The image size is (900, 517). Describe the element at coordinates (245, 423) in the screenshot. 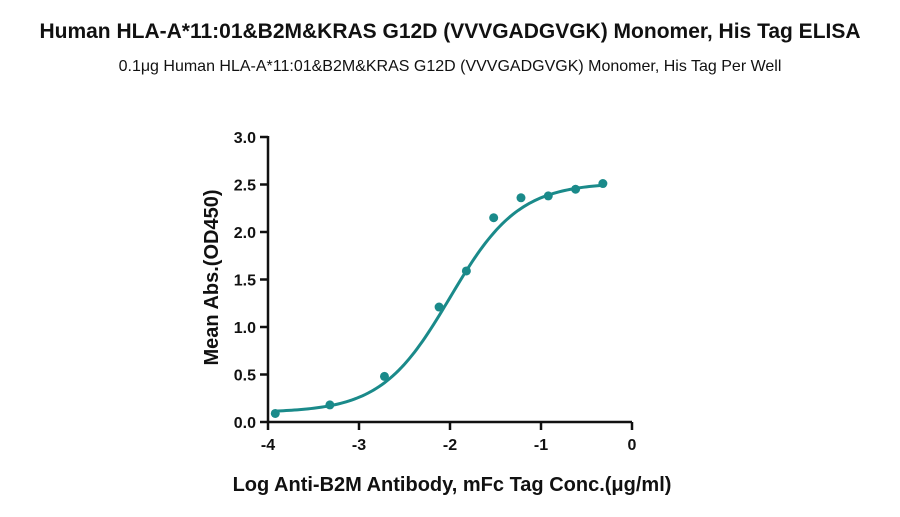

I see `y-tick-label: 0.0` at that location.